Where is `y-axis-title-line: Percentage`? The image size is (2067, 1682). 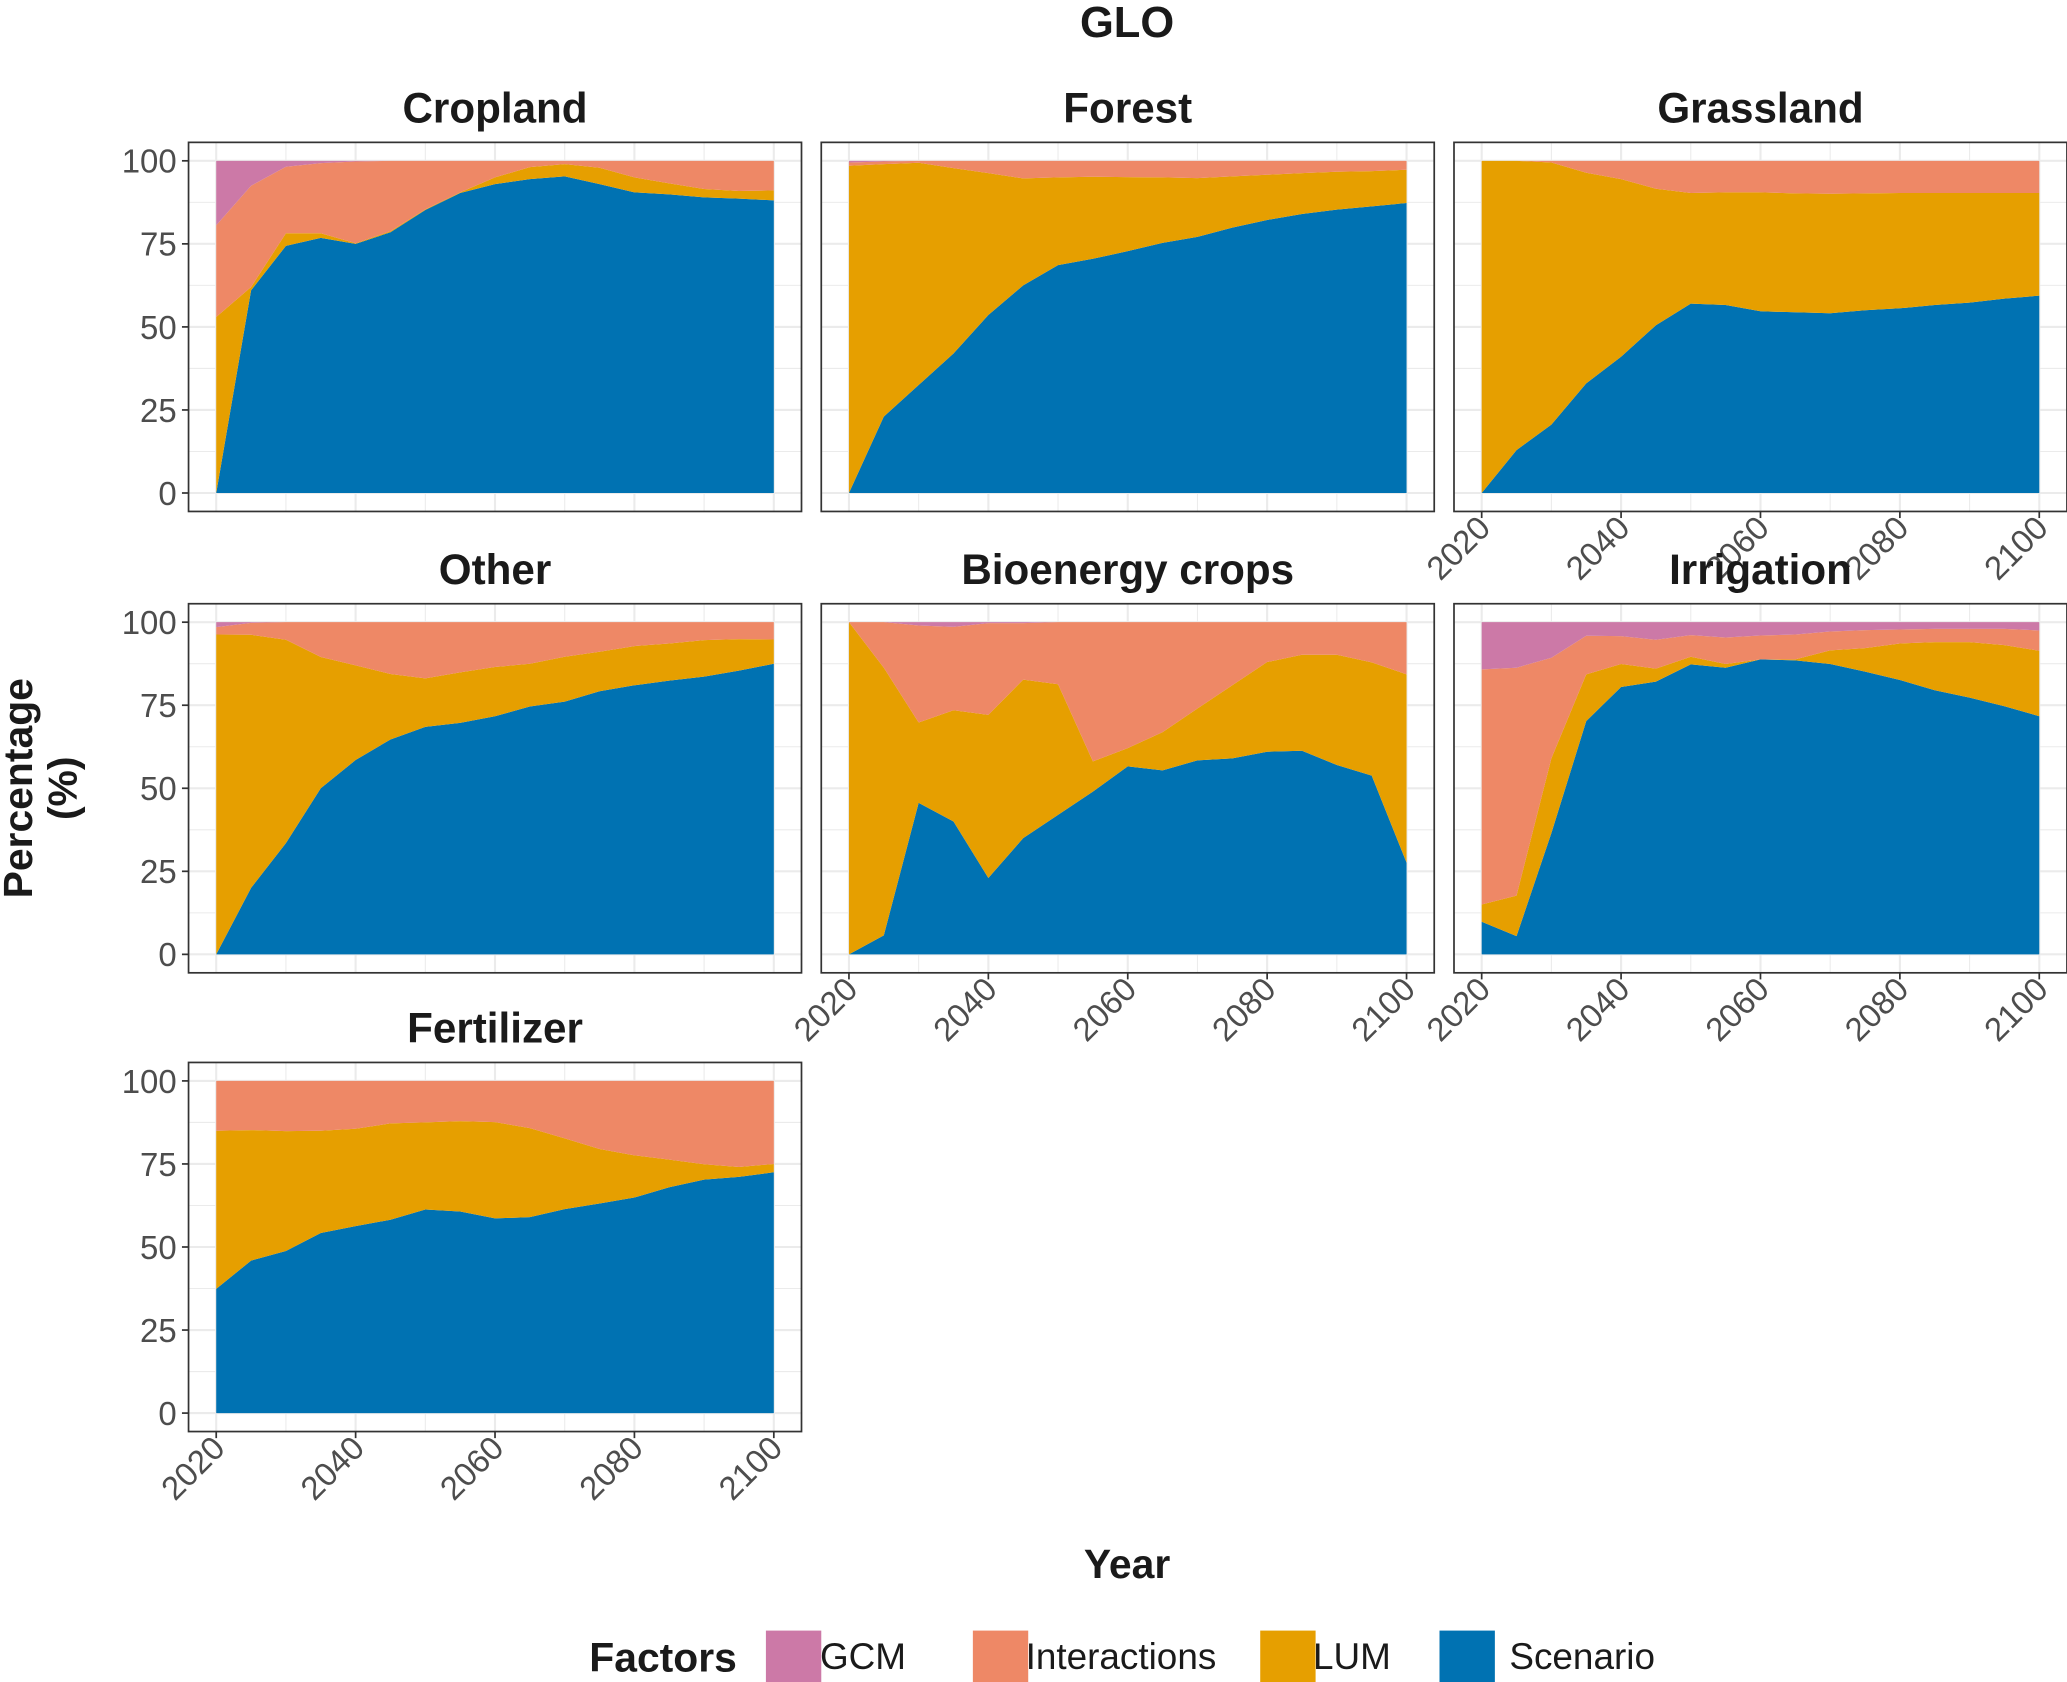
y-axis-title-line: Percentage is located at coordinates (20, 788).